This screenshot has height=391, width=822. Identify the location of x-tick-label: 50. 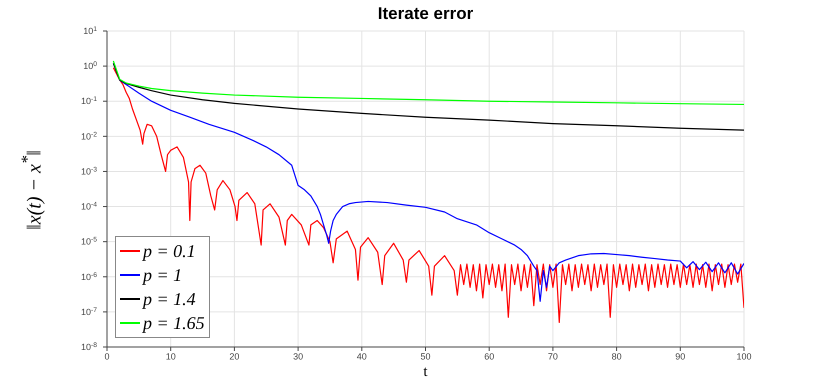
(425, 356).